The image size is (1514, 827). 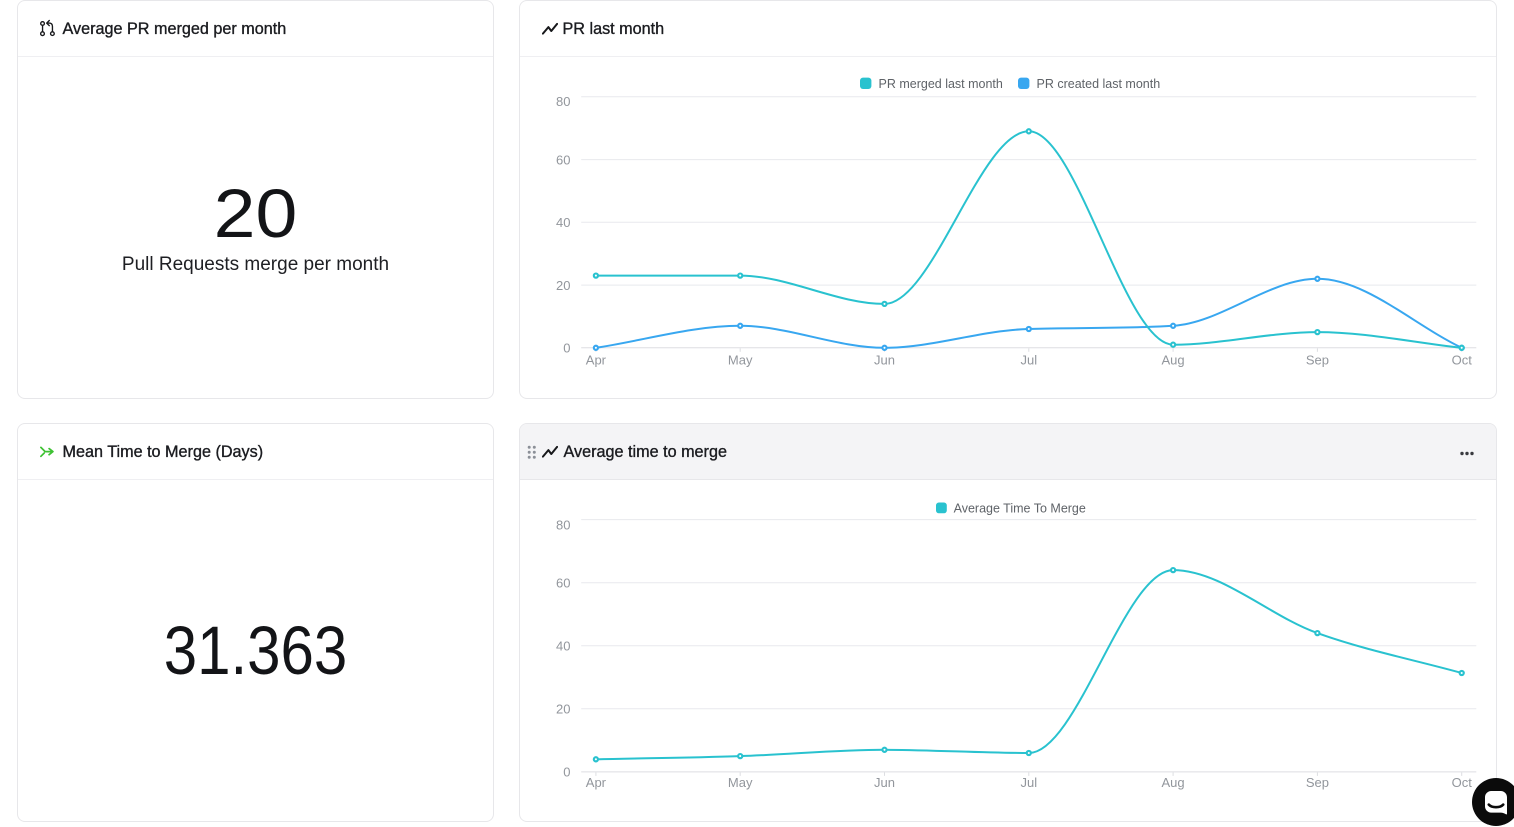 What do you see at coordinates (1020, 508) in the screenshot?
I see `svg-text: Average Time To Merge` at bounding box center [1020, 508].